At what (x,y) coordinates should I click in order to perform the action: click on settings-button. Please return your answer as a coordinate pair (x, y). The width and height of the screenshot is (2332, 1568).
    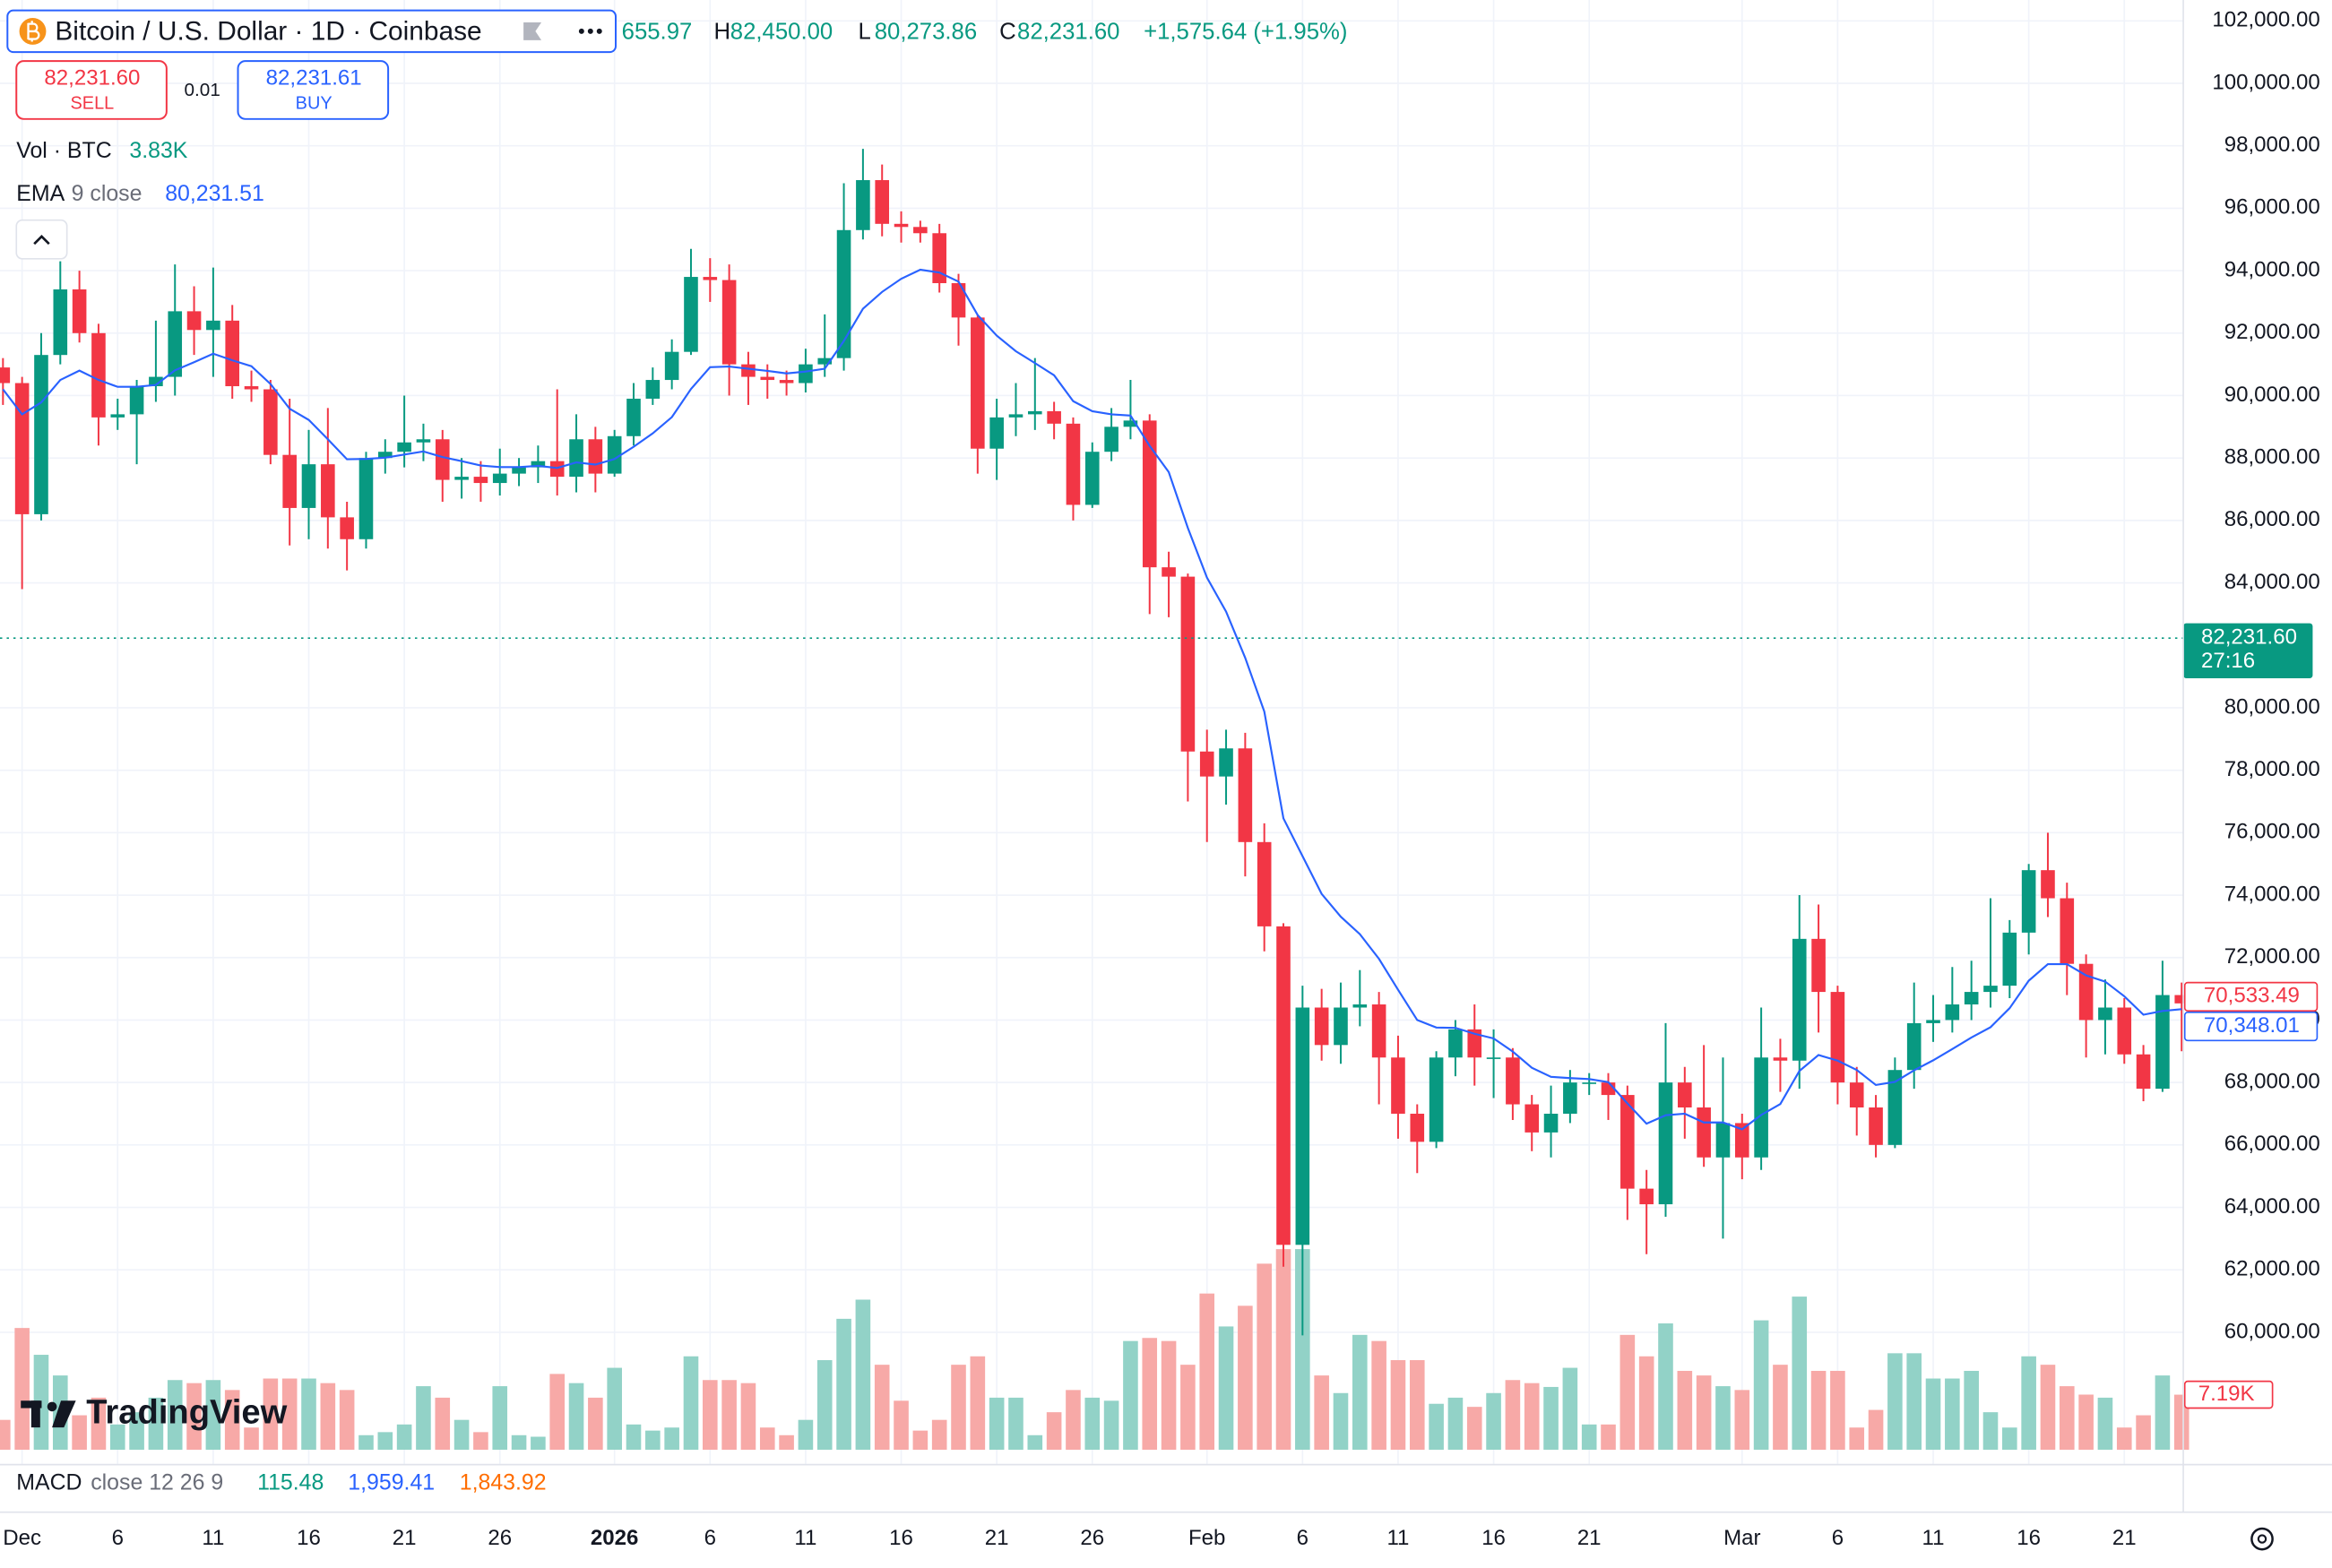
    Looking at the image, I should click on (2262, 1539).